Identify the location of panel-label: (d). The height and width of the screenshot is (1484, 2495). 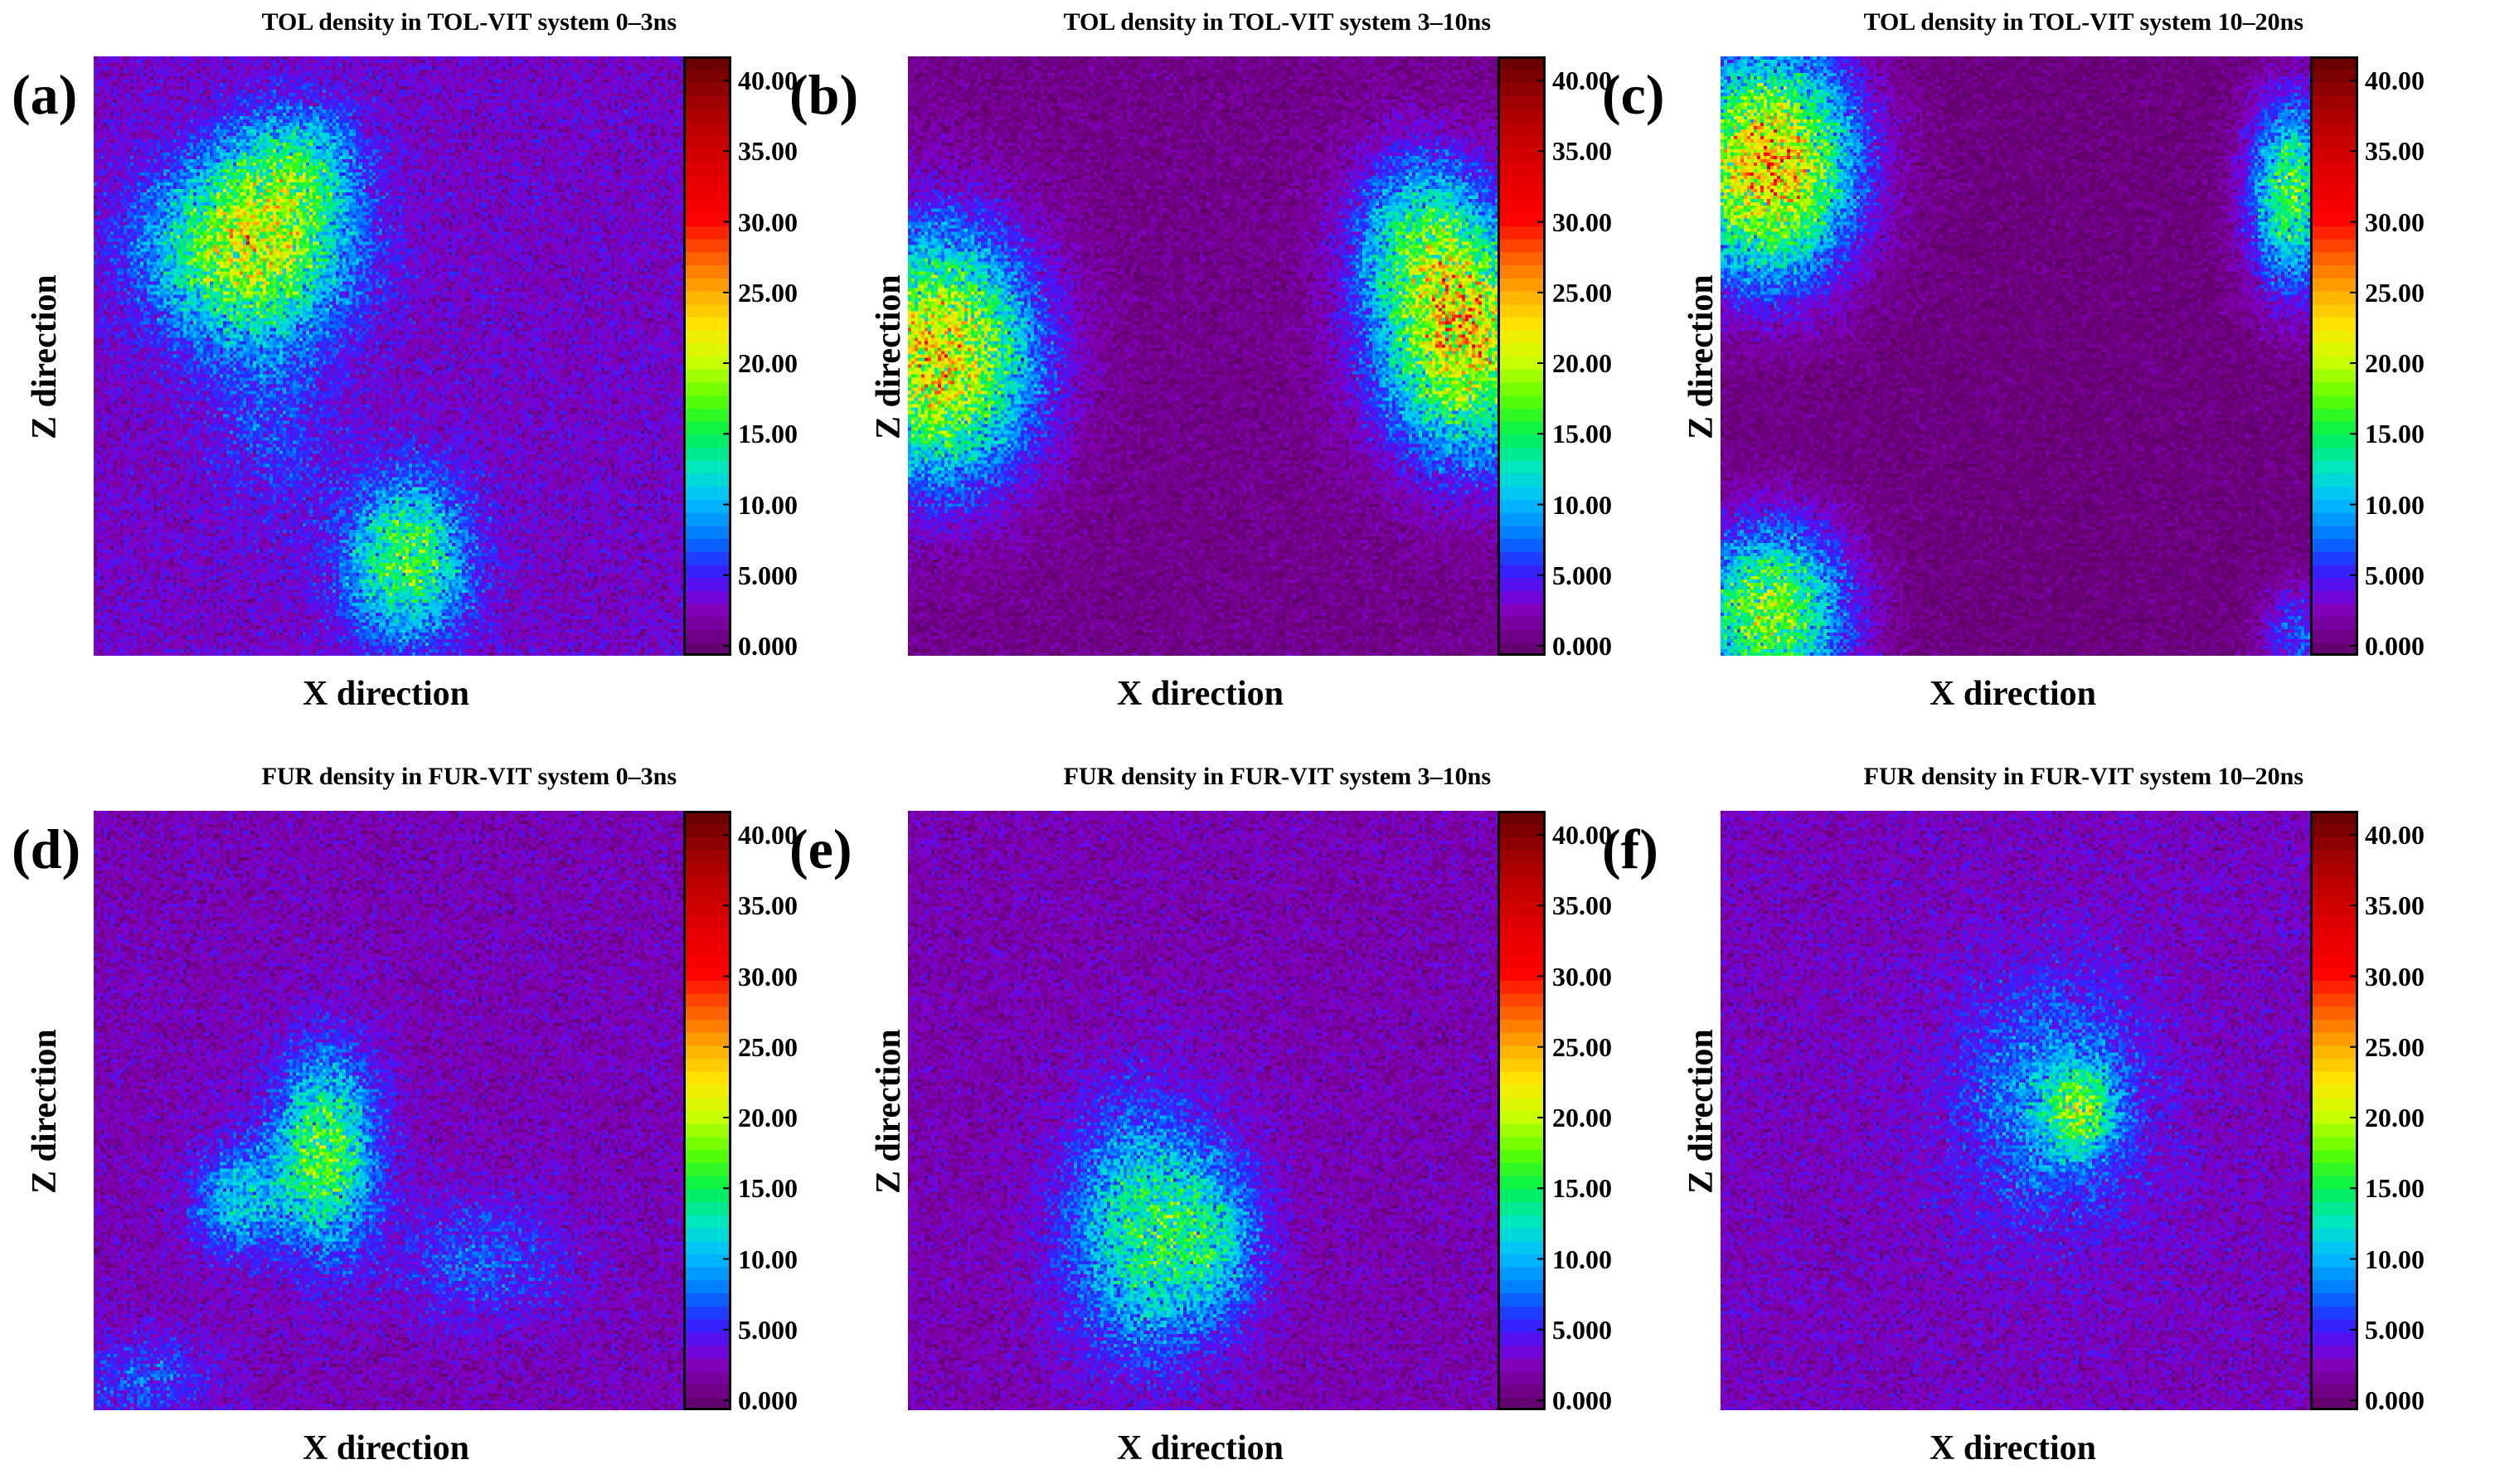
(46, 849).